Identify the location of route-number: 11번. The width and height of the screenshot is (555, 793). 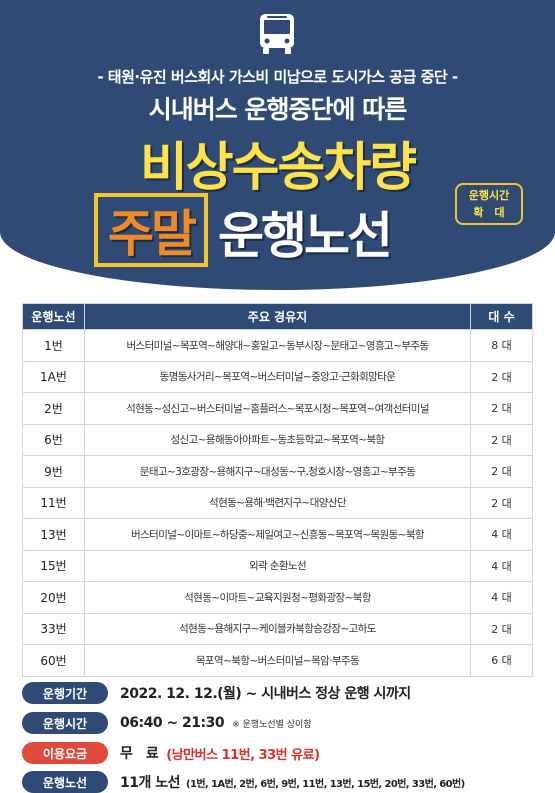
(53, 502).